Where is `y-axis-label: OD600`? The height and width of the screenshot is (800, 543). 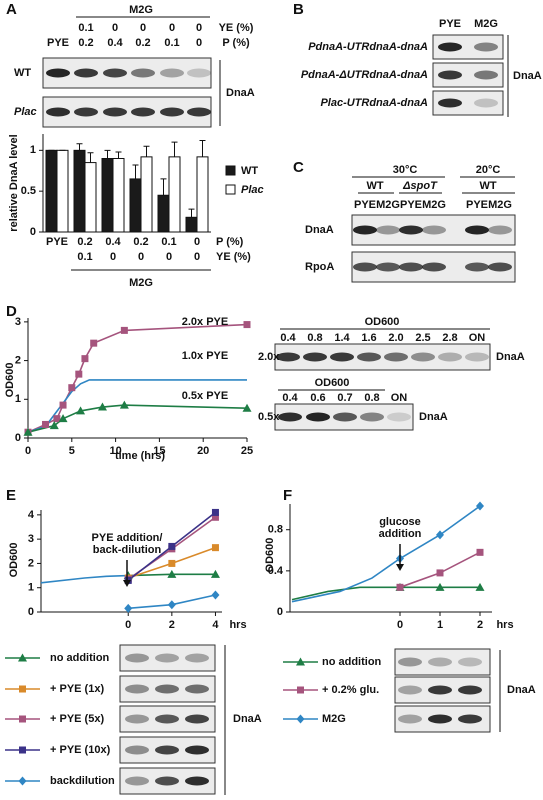
y-axis-label: OD600 is located at coordinates (14, 560).